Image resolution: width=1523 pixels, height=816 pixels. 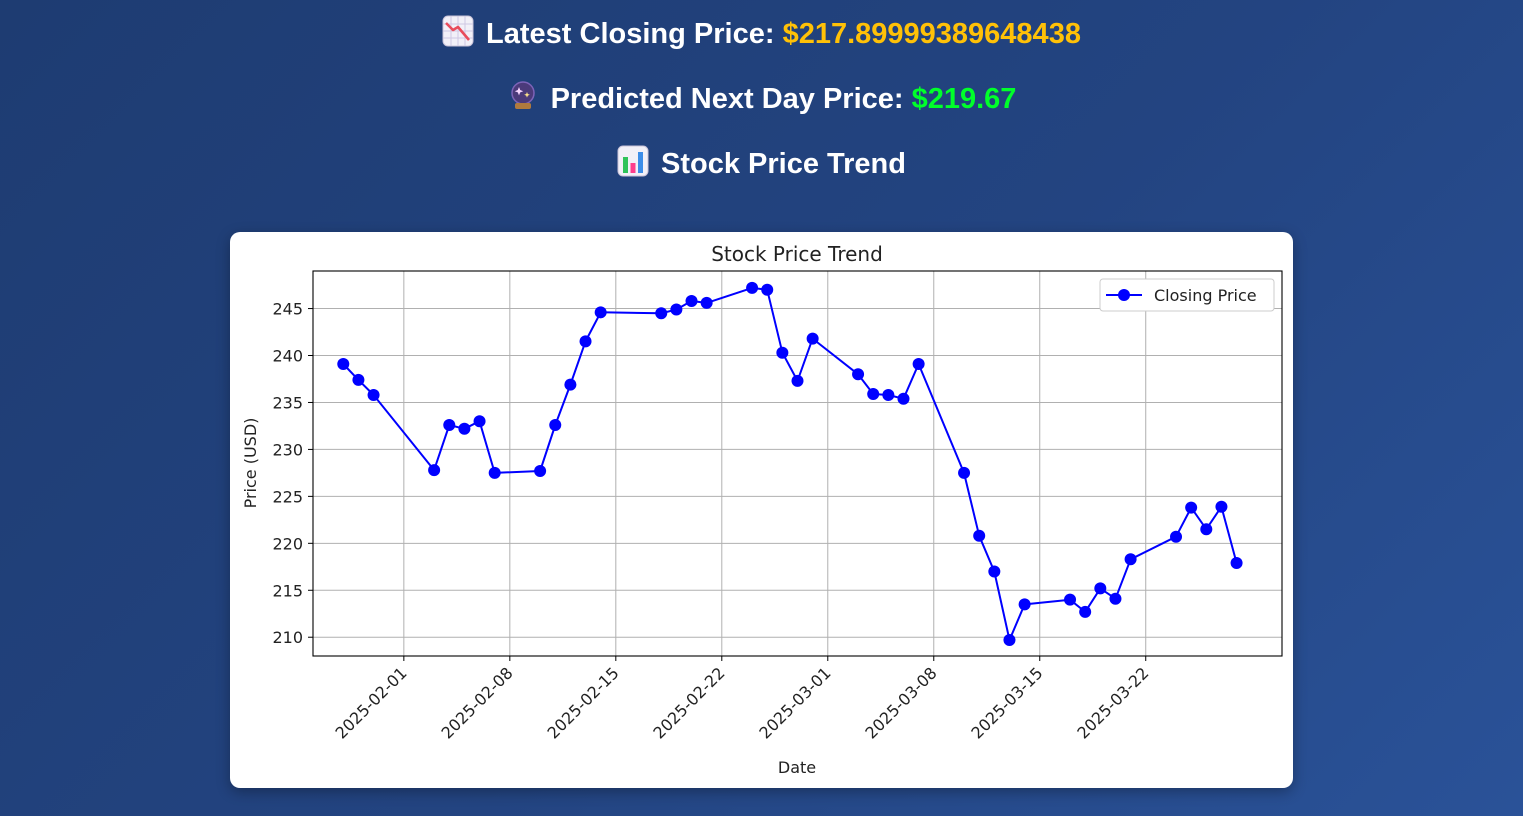 What do you see at coordinates (1124, 295) in the screenshot?
I see `legend-marker` at bounding box center [1124, 295].